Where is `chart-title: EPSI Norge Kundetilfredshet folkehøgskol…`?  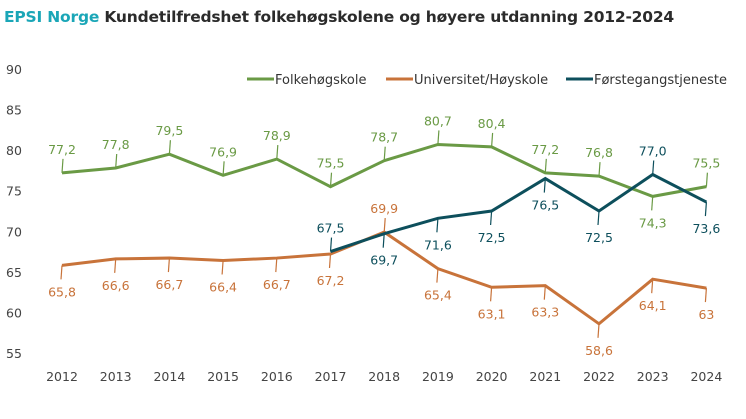
chart-title: EPSI Norge Kundetilfredshet folkehøgskol… is located at coordinates (339, 17).